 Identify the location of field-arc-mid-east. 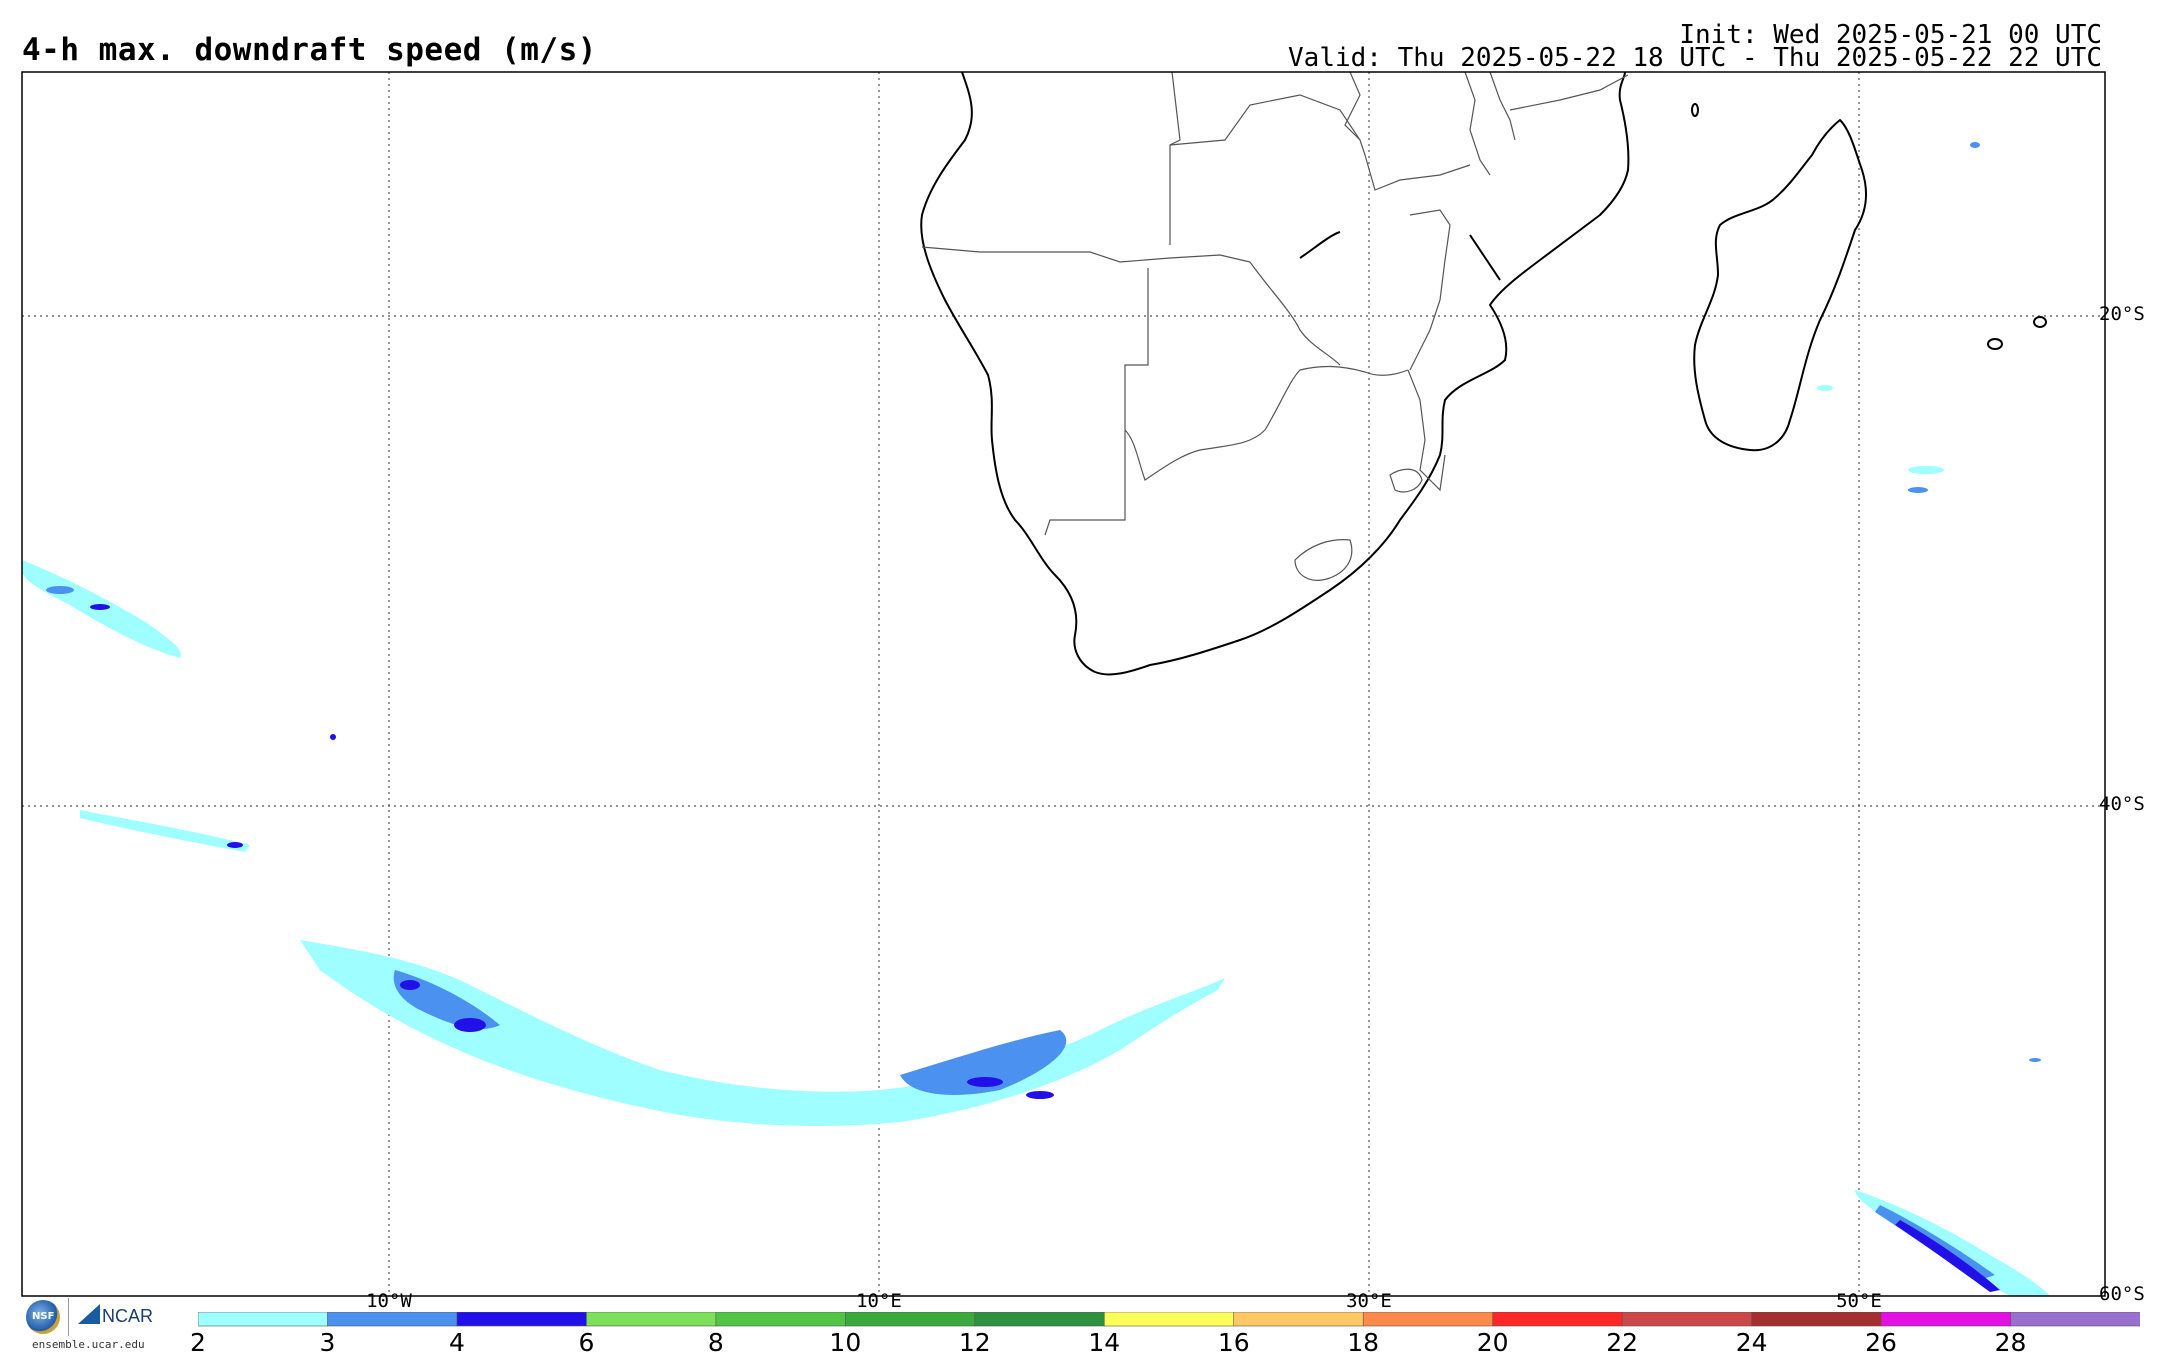
(983, 1062).